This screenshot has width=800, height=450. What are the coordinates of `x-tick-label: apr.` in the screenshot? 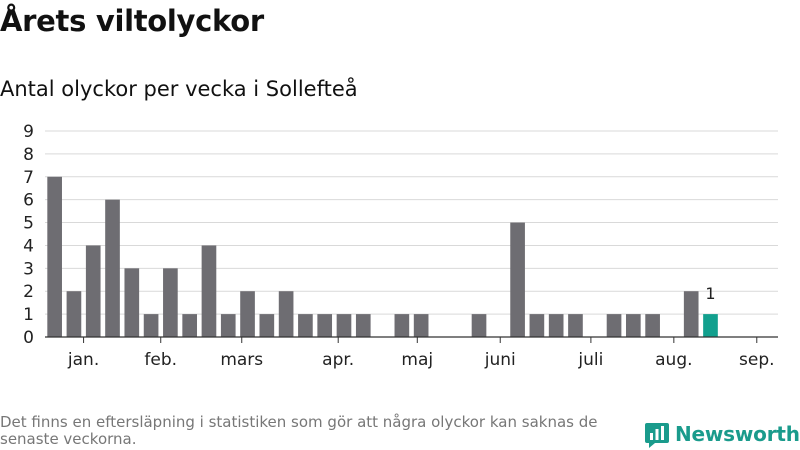 It's located at (338, 360).